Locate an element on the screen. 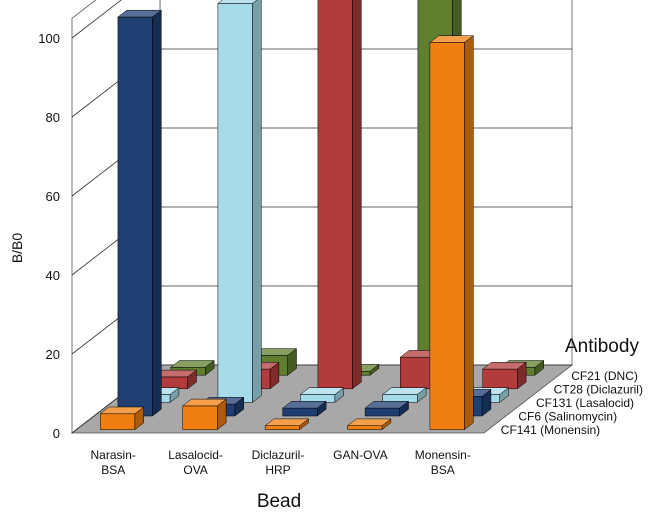 The width and height of the screenshot is (649, 517). category-label-line: Diclazuril- is located at coordinates (278, 455).